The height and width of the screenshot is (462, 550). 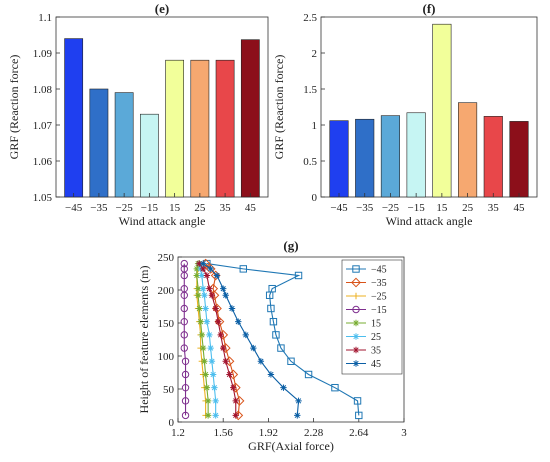 What do you see at coordinates (175, 208) in the screenshot?
I see `x-tick-label: 15` at bounding box center [175, 208].